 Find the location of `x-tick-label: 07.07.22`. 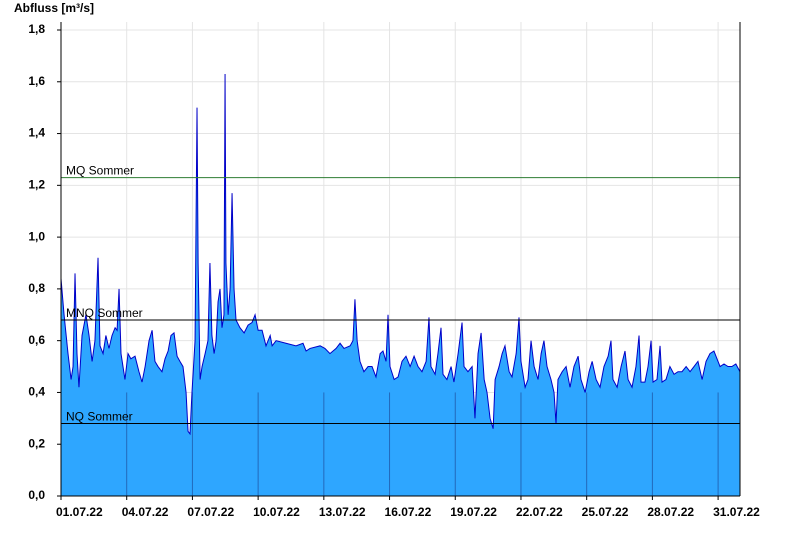

x-tick-label: 07.07.22 is located at coordinates (210, 512).